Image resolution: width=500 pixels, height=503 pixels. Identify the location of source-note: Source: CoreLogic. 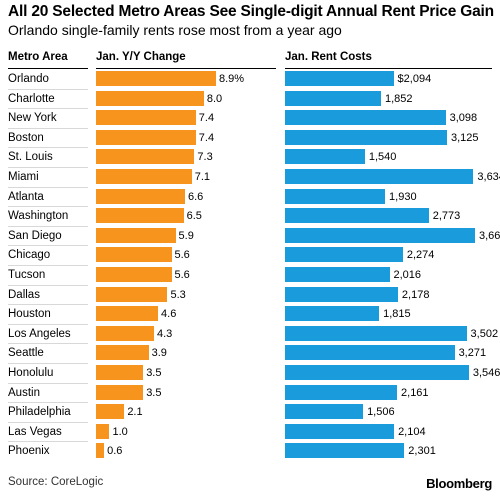
(56, 482).